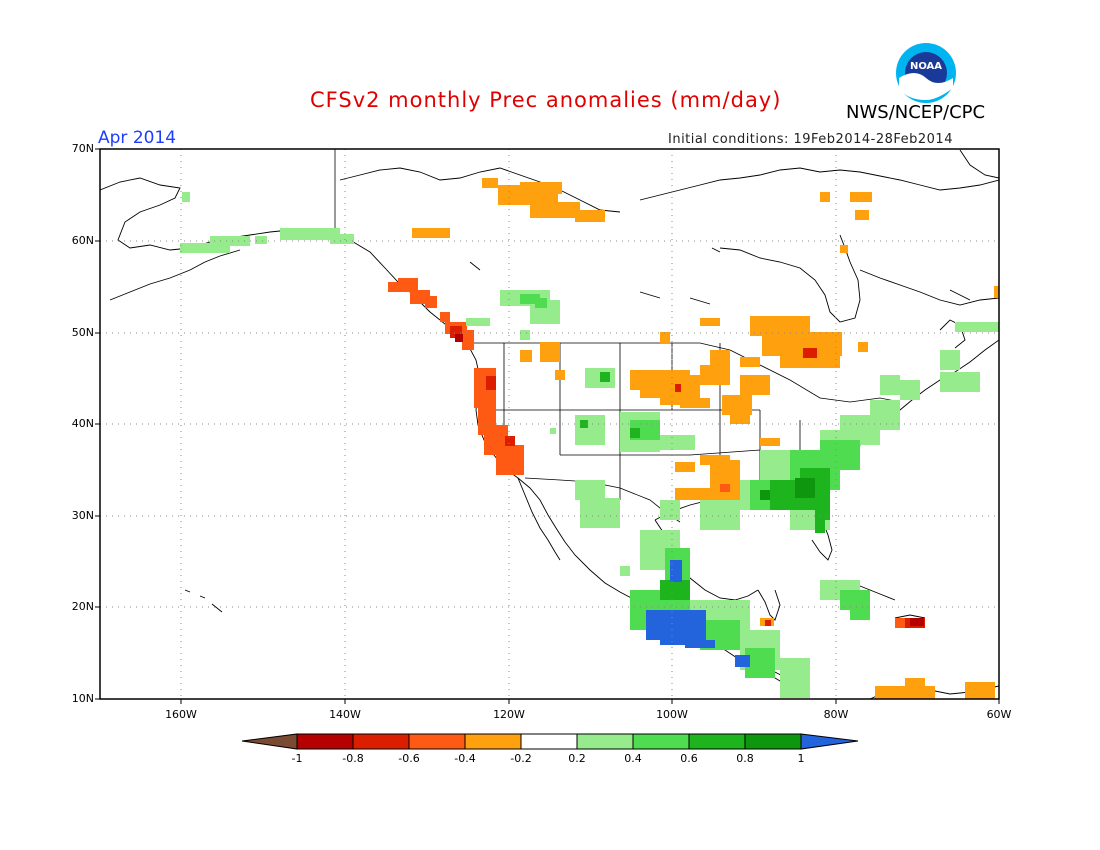 This screenshot has width=1100, height=850. I want to click on chart-title: CFSv2 monthly Prec anomalies (mm/day), so click(546, 100).